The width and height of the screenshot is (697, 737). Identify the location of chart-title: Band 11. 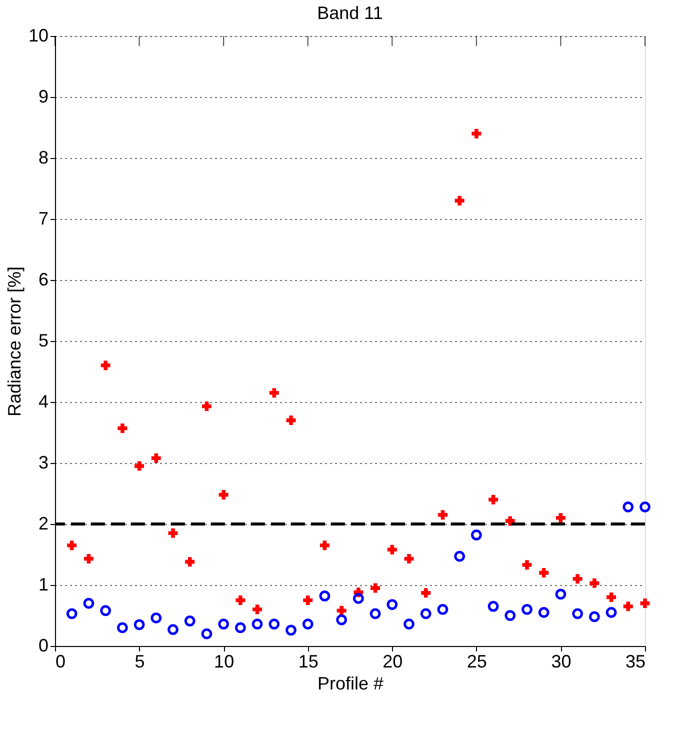
(350, 13).